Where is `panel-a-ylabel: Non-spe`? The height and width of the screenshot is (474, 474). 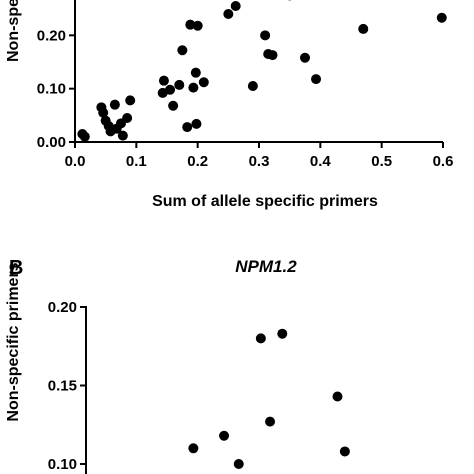
panel-a-ylabel: Non-spe is located at coordinates (13, 31).